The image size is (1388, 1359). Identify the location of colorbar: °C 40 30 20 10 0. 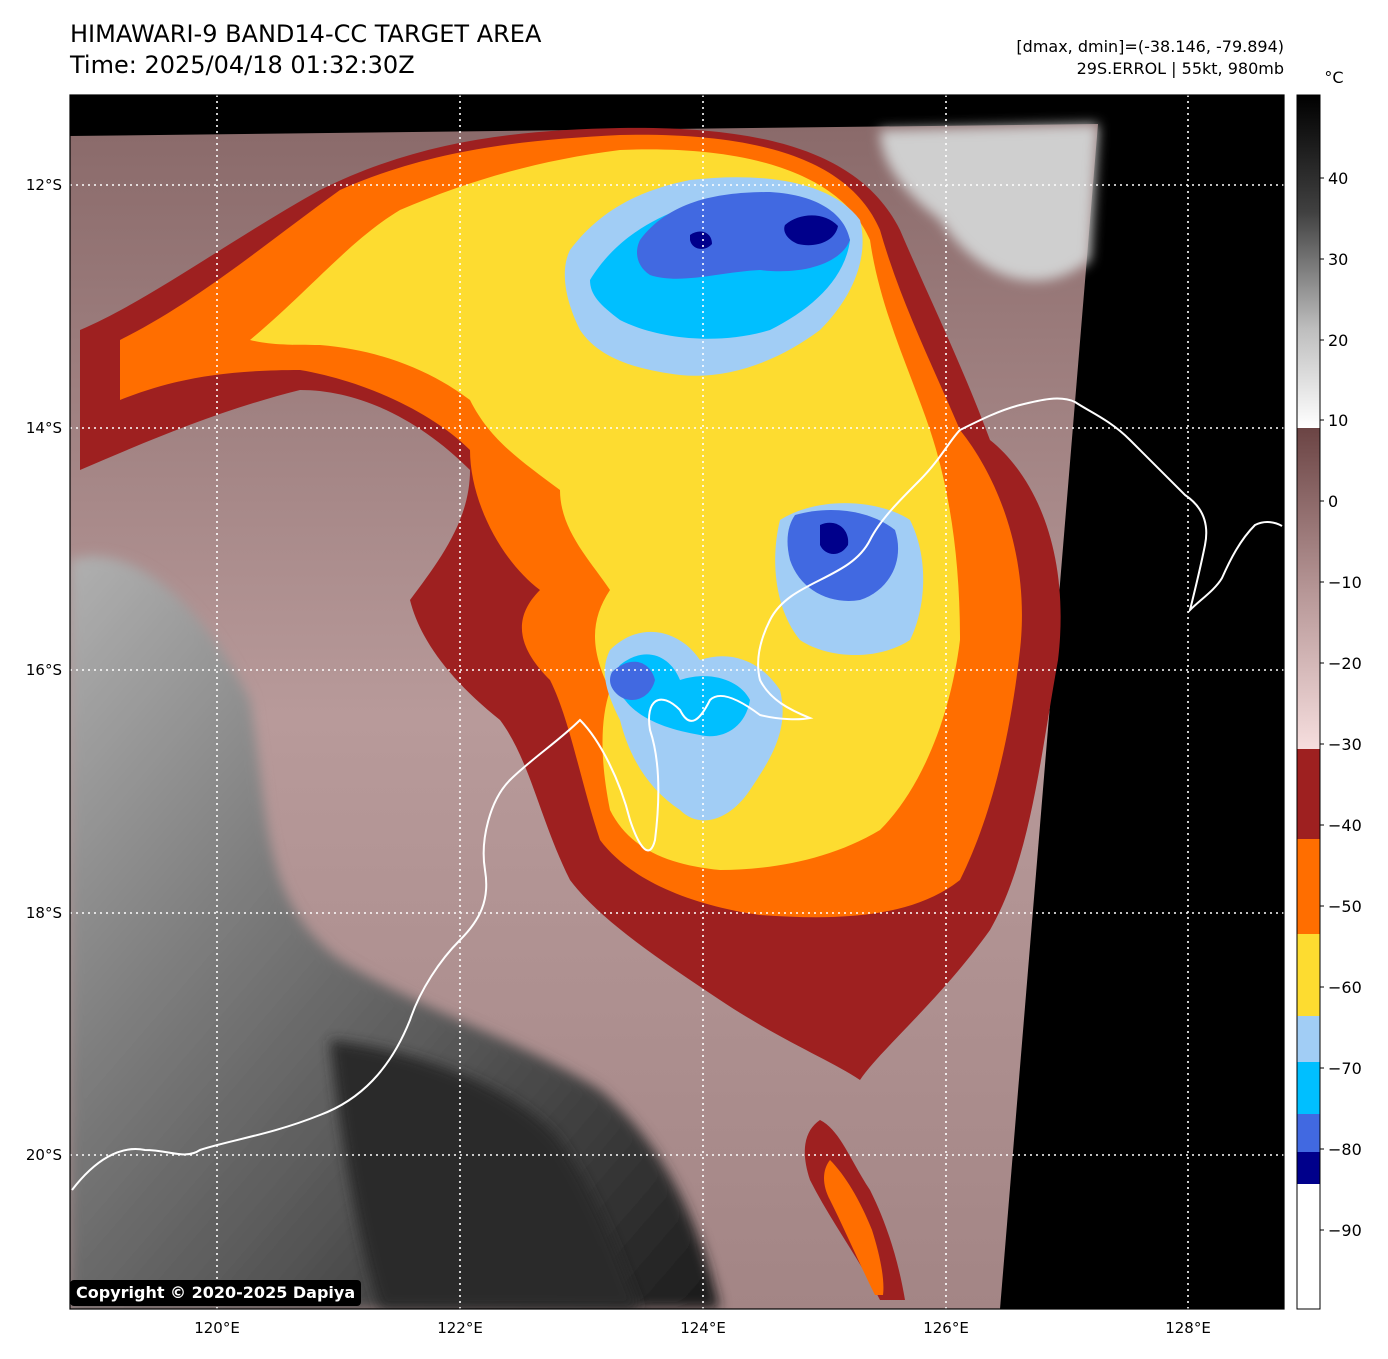
(1329, 689).